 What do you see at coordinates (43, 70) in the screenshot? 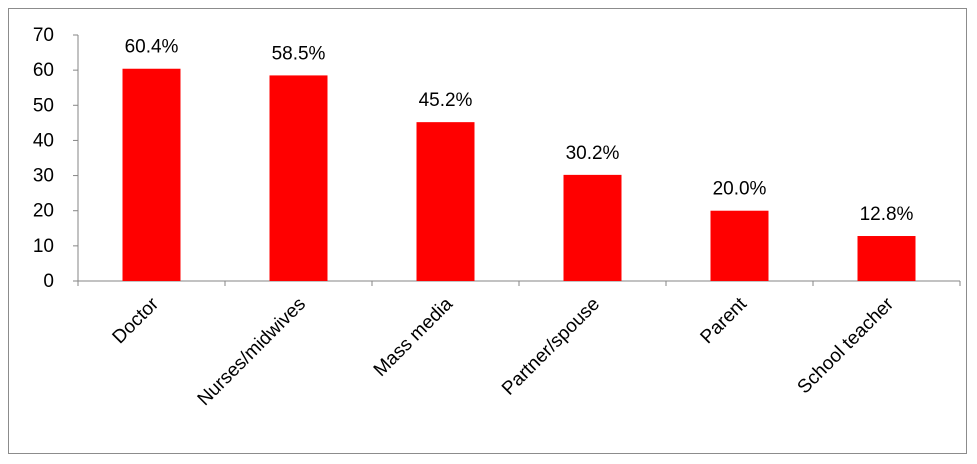
I see `y-tick-label: 60` at bounding box center [43, 70].